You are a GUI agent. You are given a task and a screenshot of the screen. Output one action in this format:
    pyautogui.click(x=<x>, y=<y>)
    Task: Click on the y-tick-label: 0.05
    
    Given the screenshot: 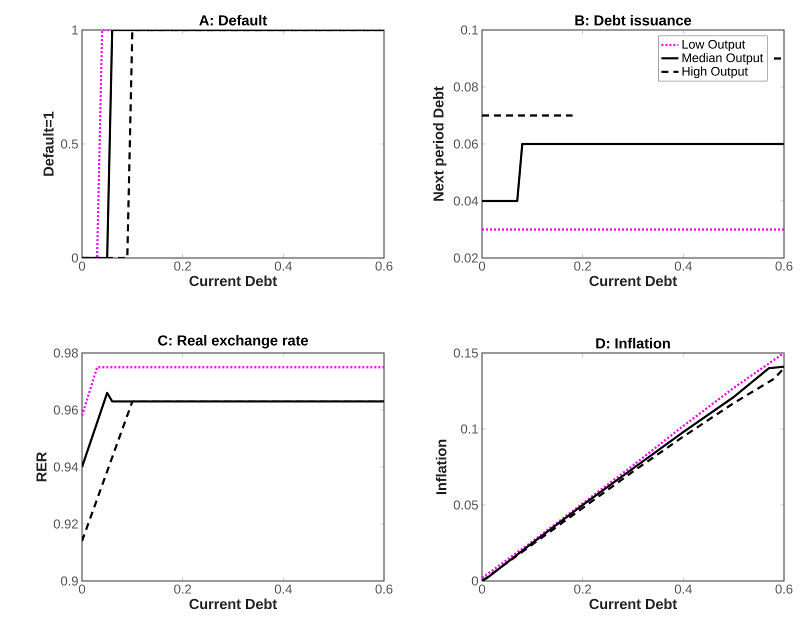 What is the action you would take?
    pyautogui.click(x=466, y=505)
    